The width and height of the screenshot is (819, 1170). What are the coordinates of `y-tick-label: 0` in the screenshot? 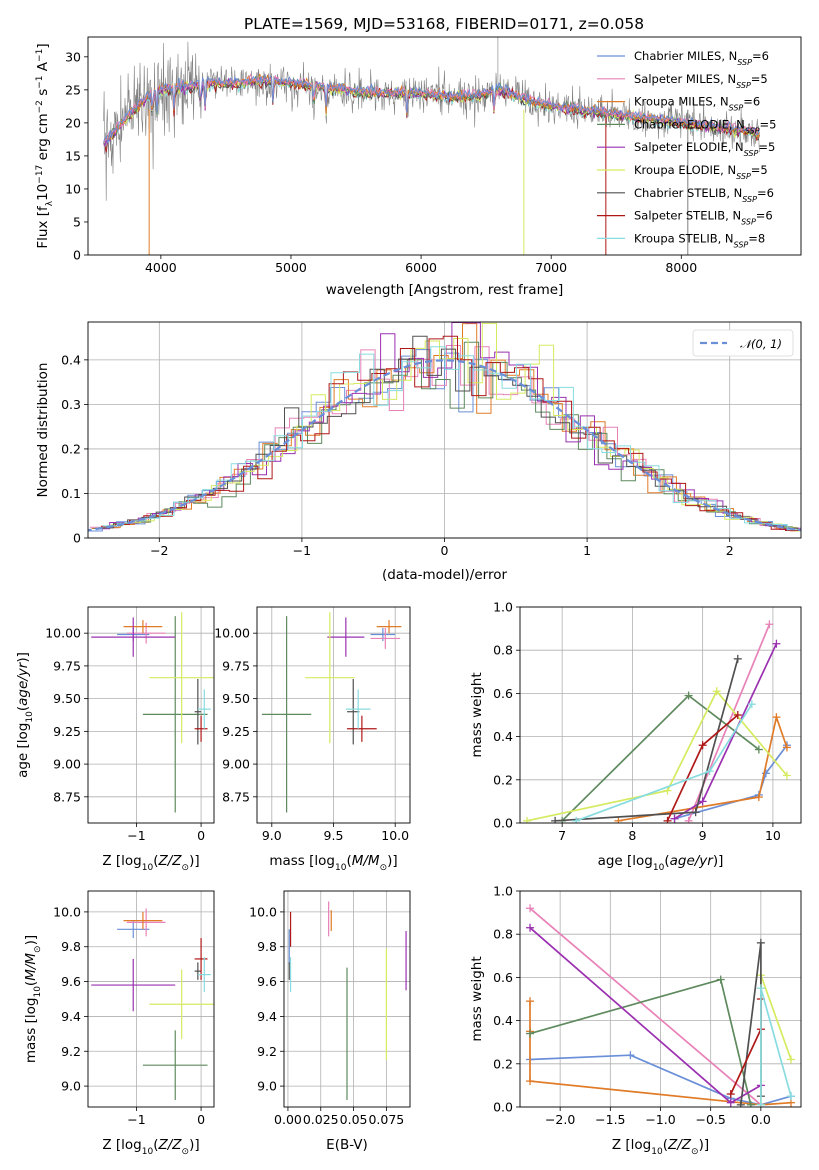 It's located at (77, 255).